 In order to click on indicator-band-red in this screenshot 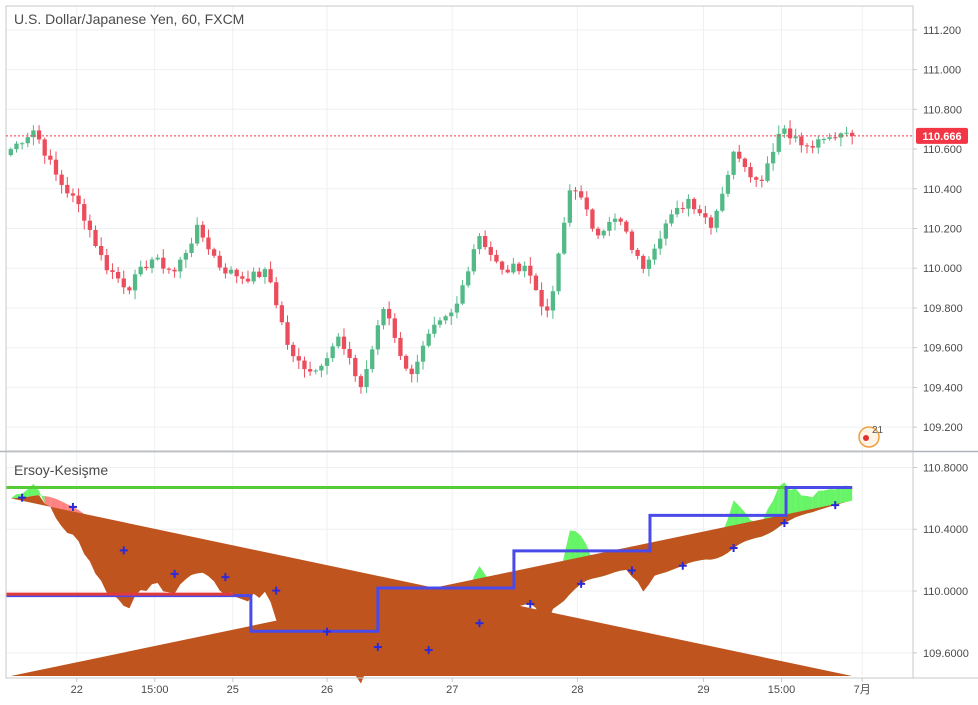, I will do `click(47, 501)`.